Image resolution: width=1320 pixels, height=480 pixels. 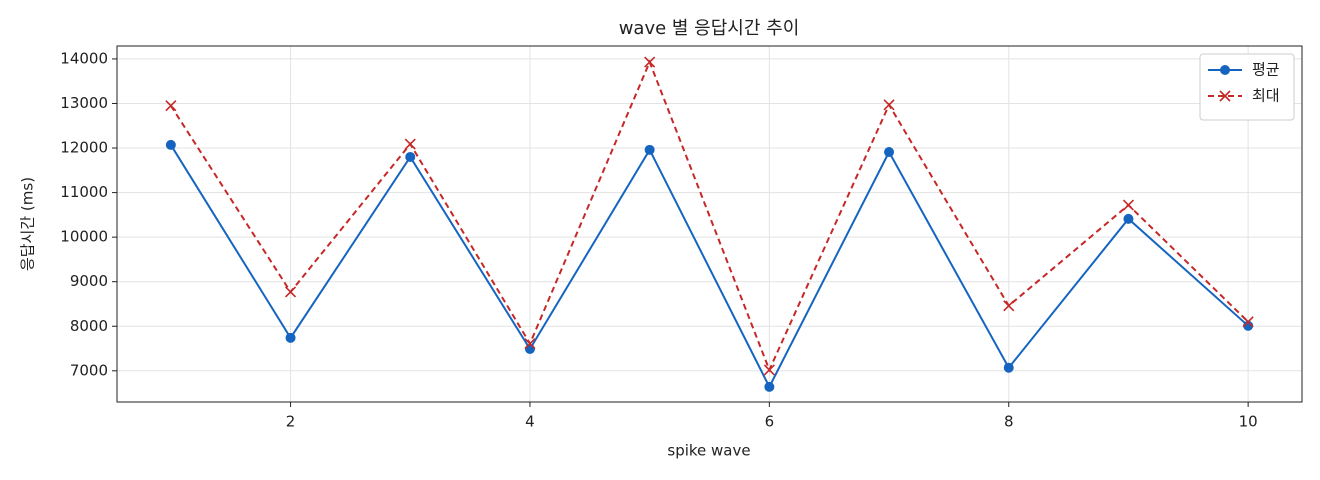 What do you see at coordinates (708, 451) in the screenshot?
I see `x-axis-label: spike wave` at bounding box center [708, 451].